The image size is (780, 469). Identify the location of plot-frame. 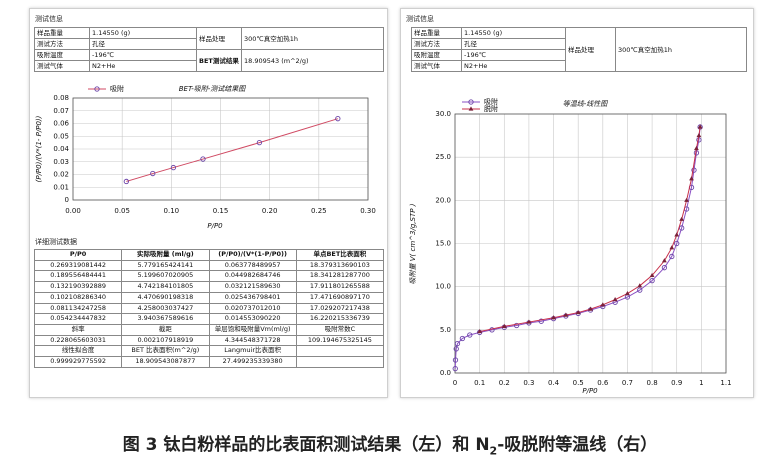
(220, 149).